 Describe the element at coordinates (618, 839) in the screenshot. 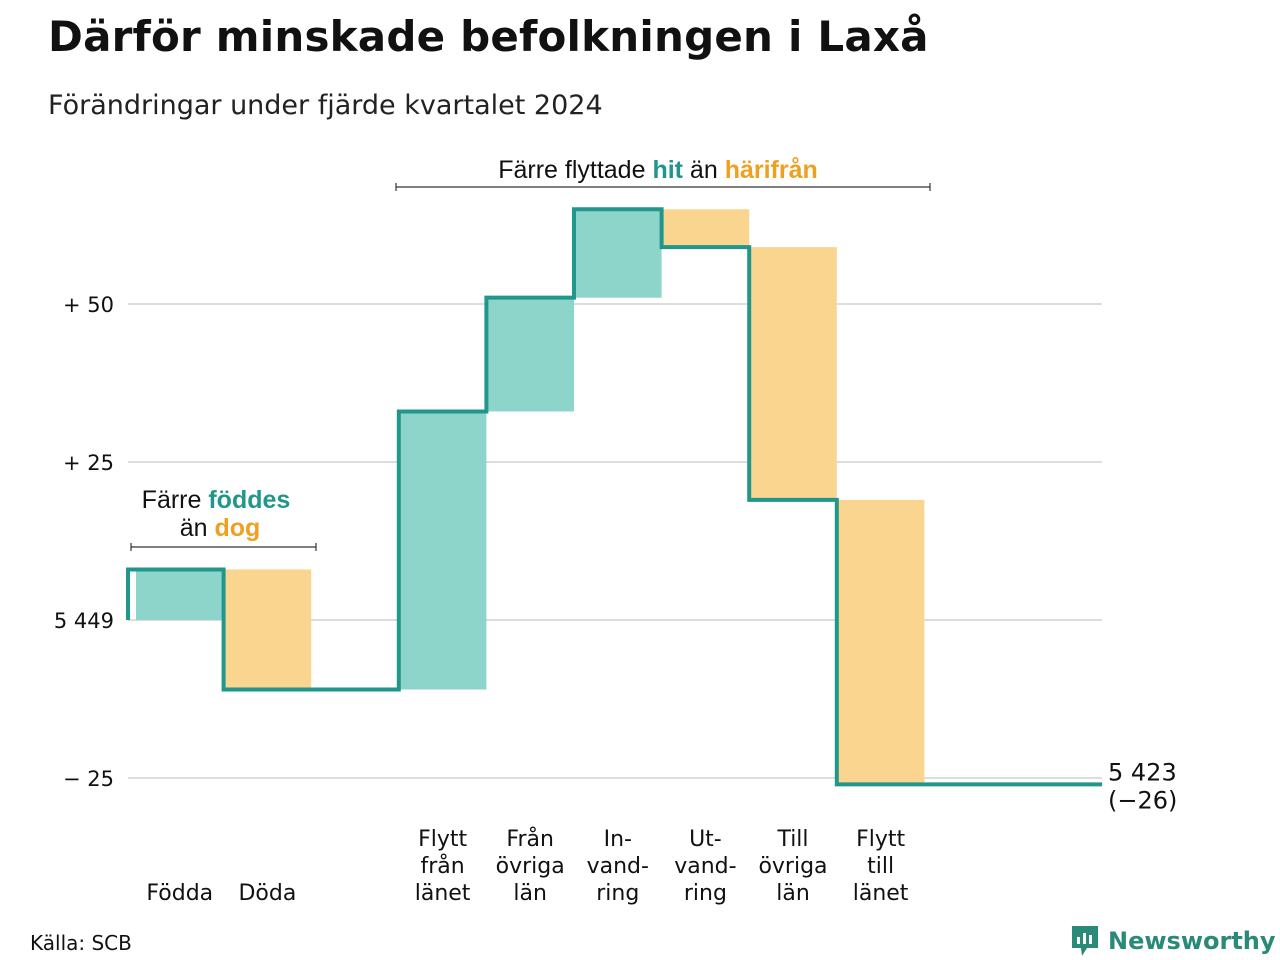

I see `x-category-label: In-` at that location.